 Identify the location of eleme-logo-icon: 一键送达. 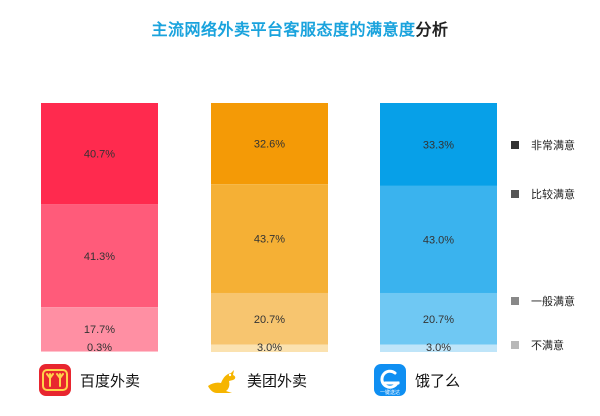
(390, 380).